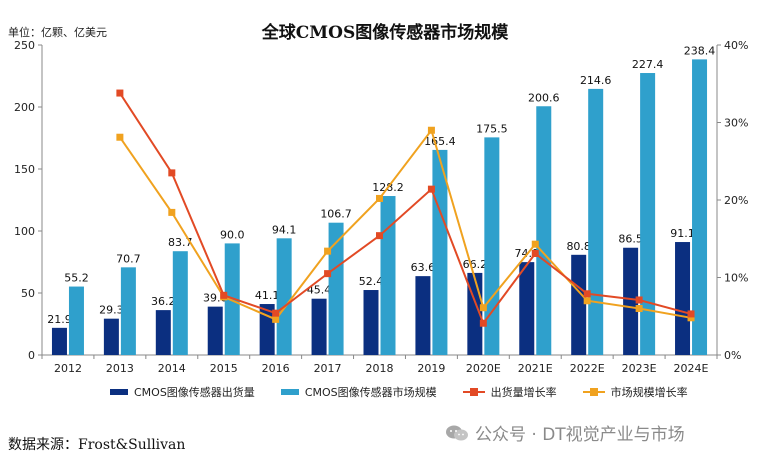 The width and height of the screenshot is (770, 462). I want to click on market-value-label: 175.5, so click(492, 128).